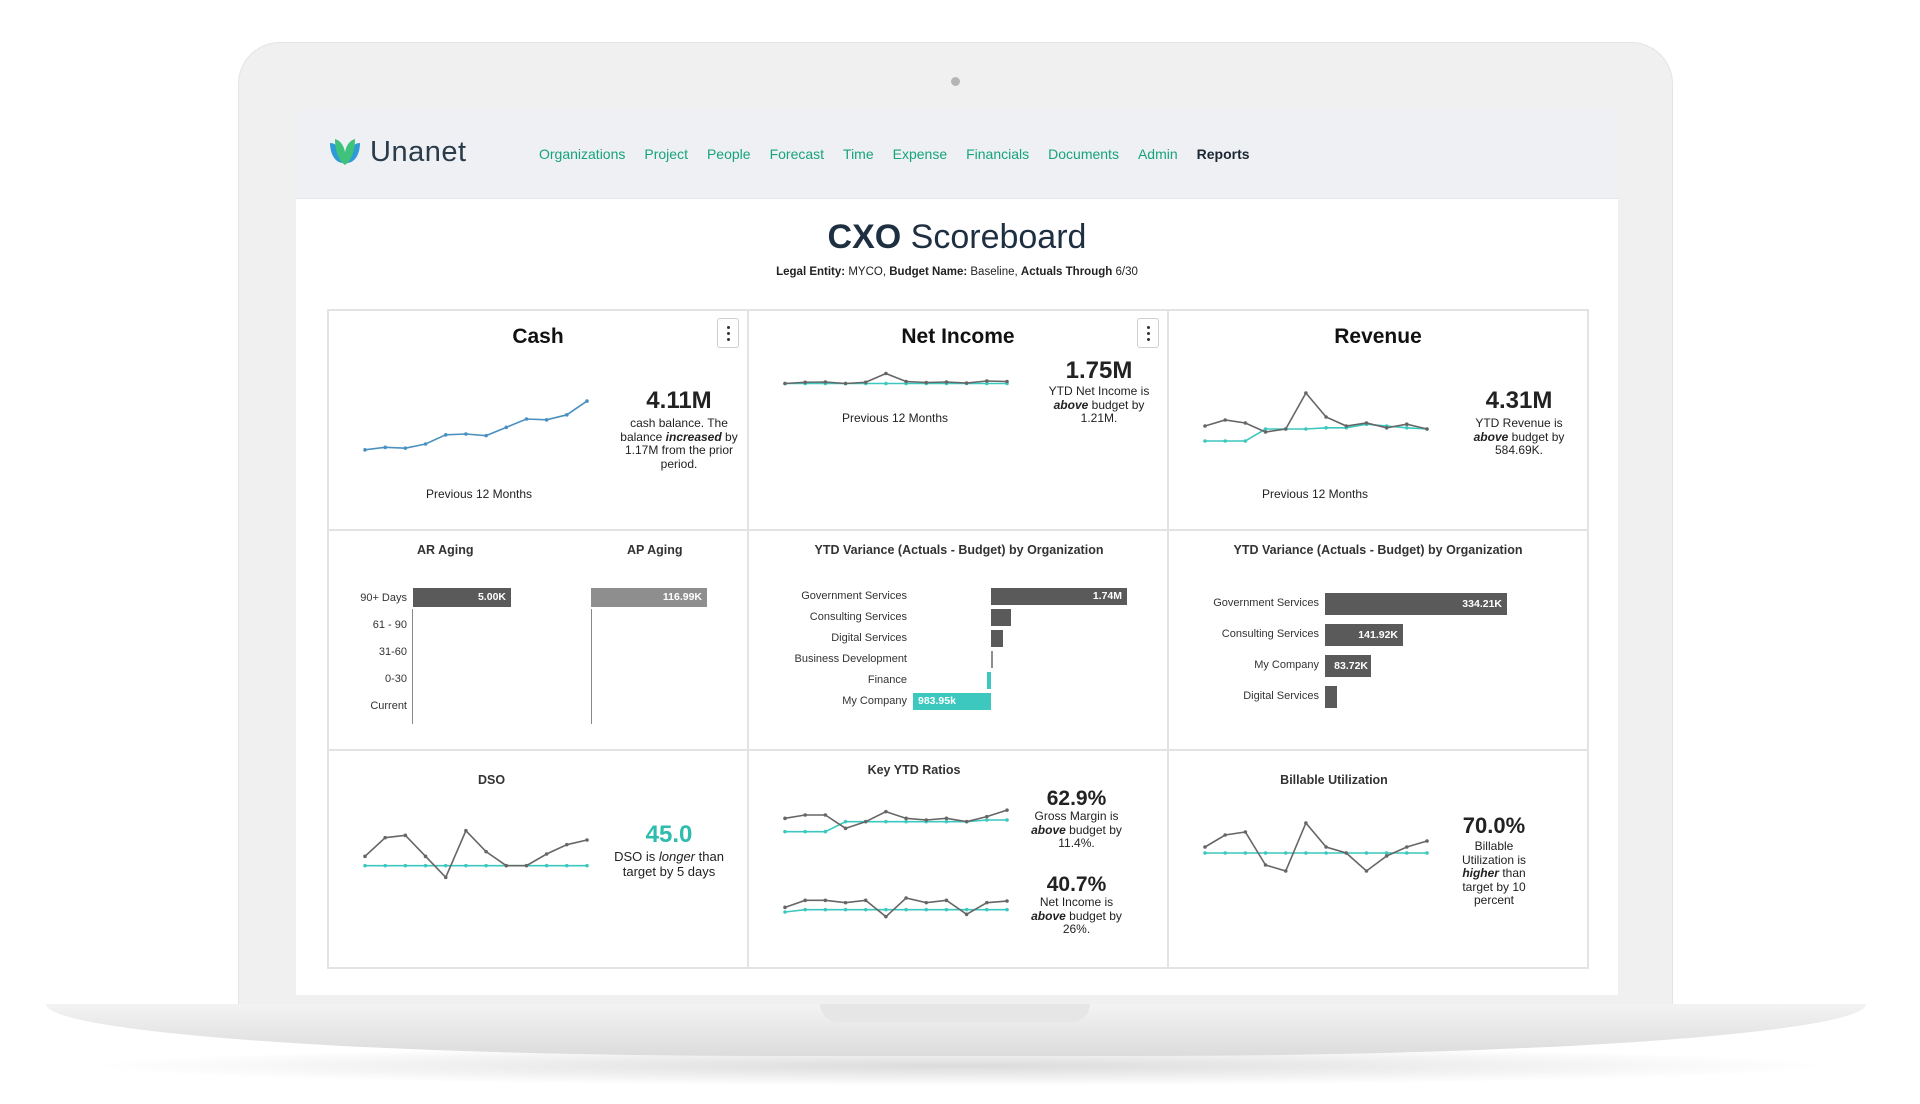 The image size is (1920, 1104). I want to click on billable-utilization-value: 70.0%, so click(1494, 825).